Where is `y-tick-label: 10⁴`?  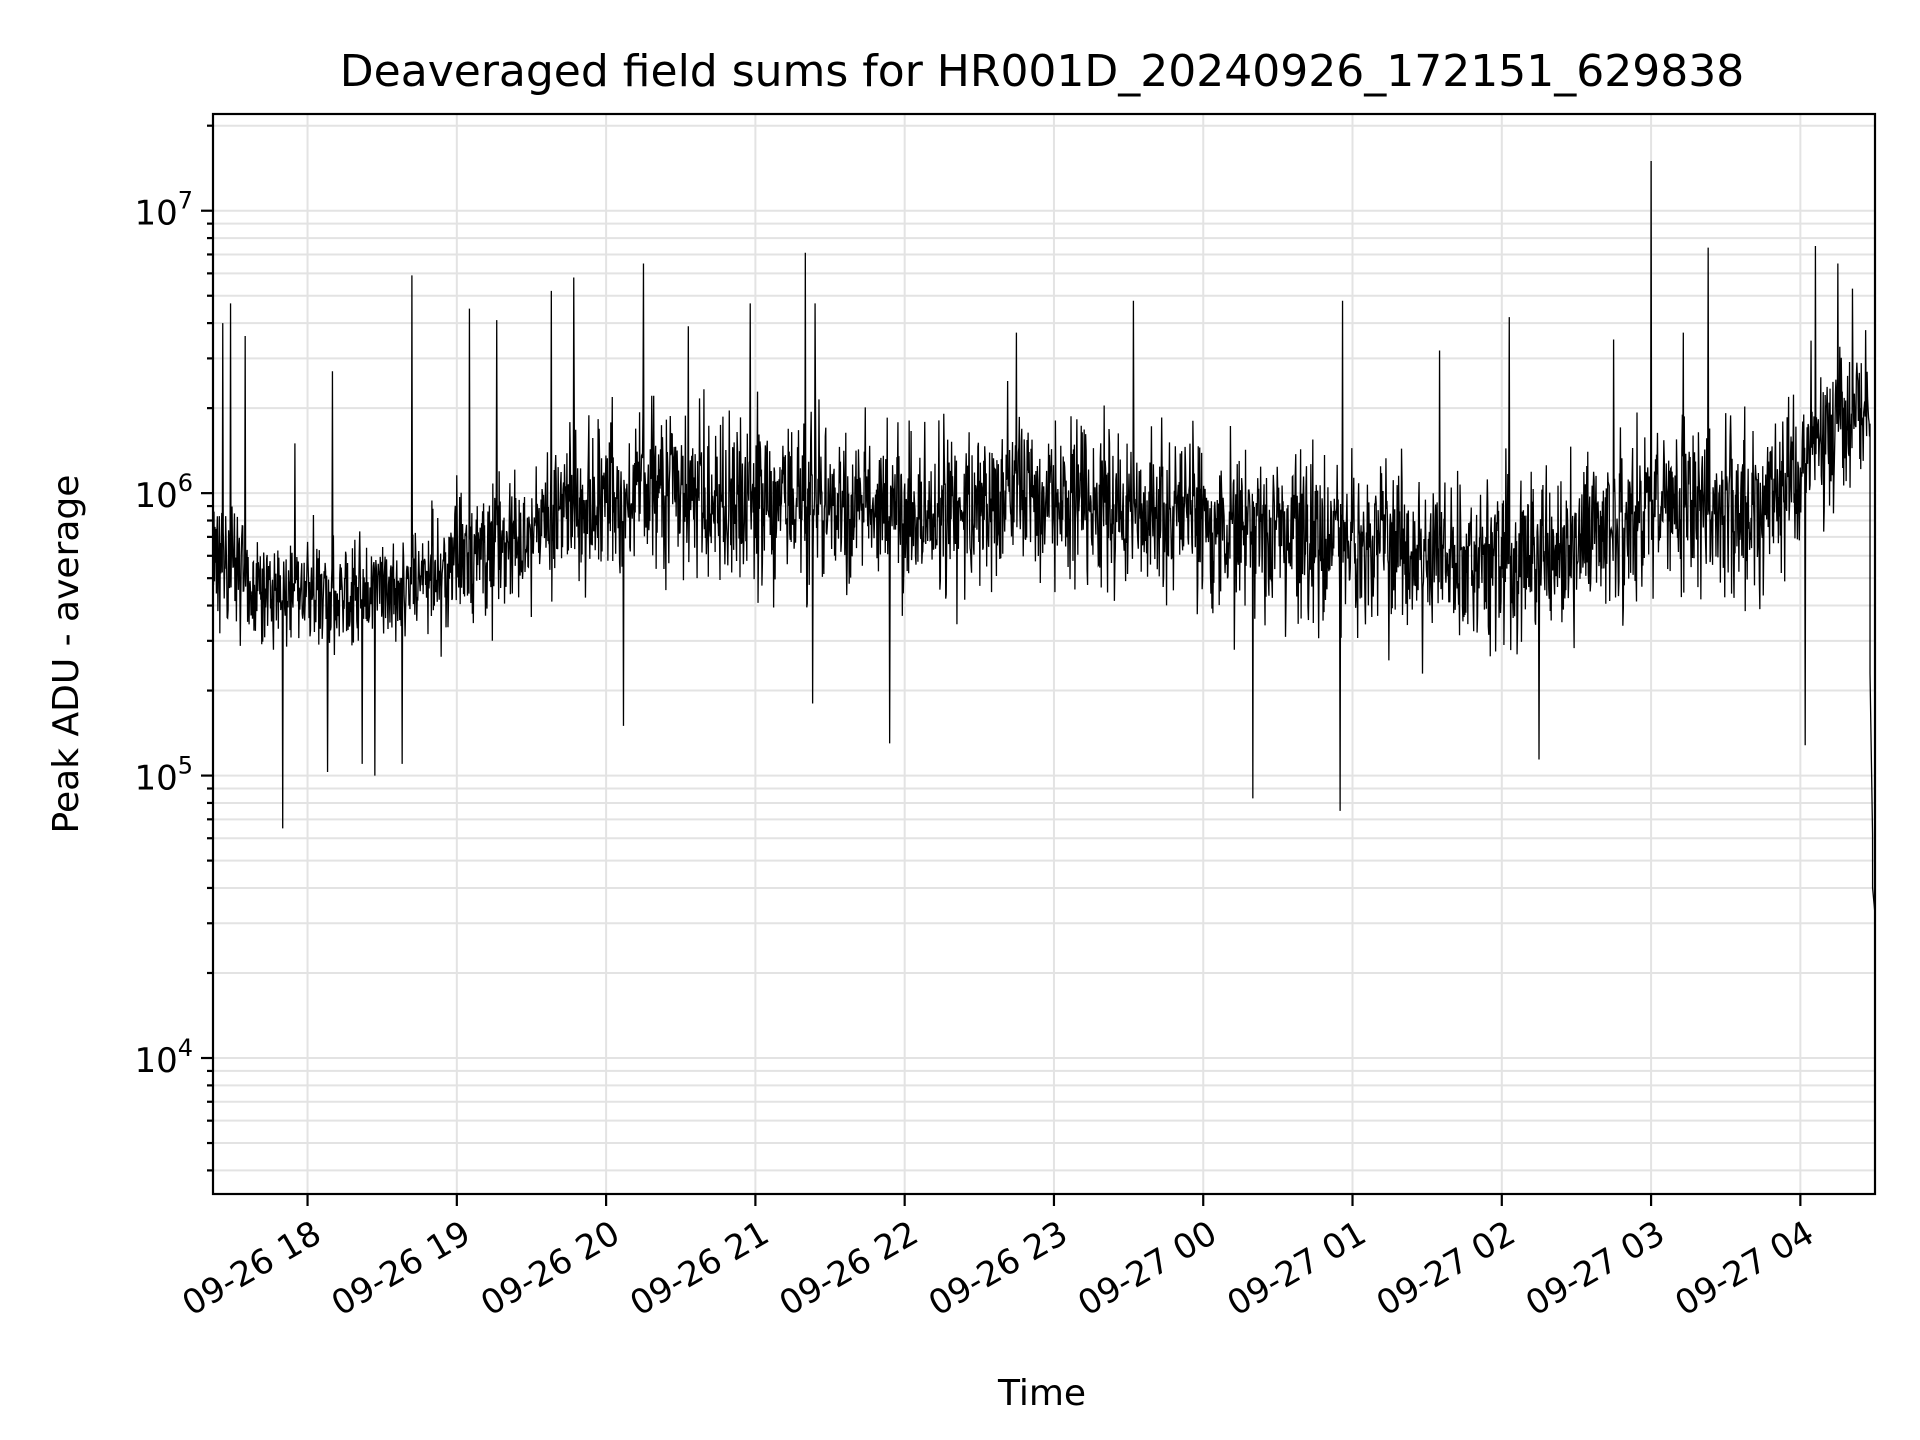
y-tick-label: 10⁴ is located at coordinates (163, 1057).